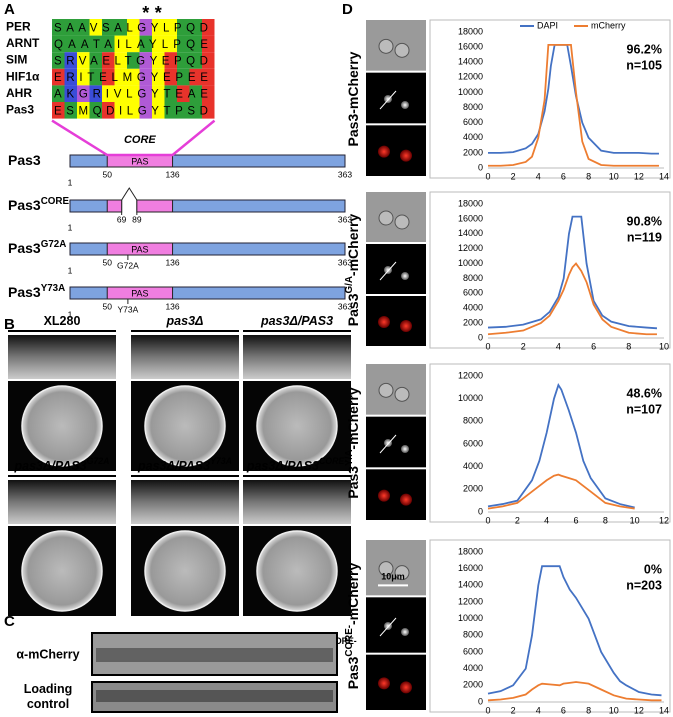 The height and width of the screenshot is (717, 673). Describe the element at coordinates (24, 160) in the screenshot. I see `construct-name: Pas3` at that location.